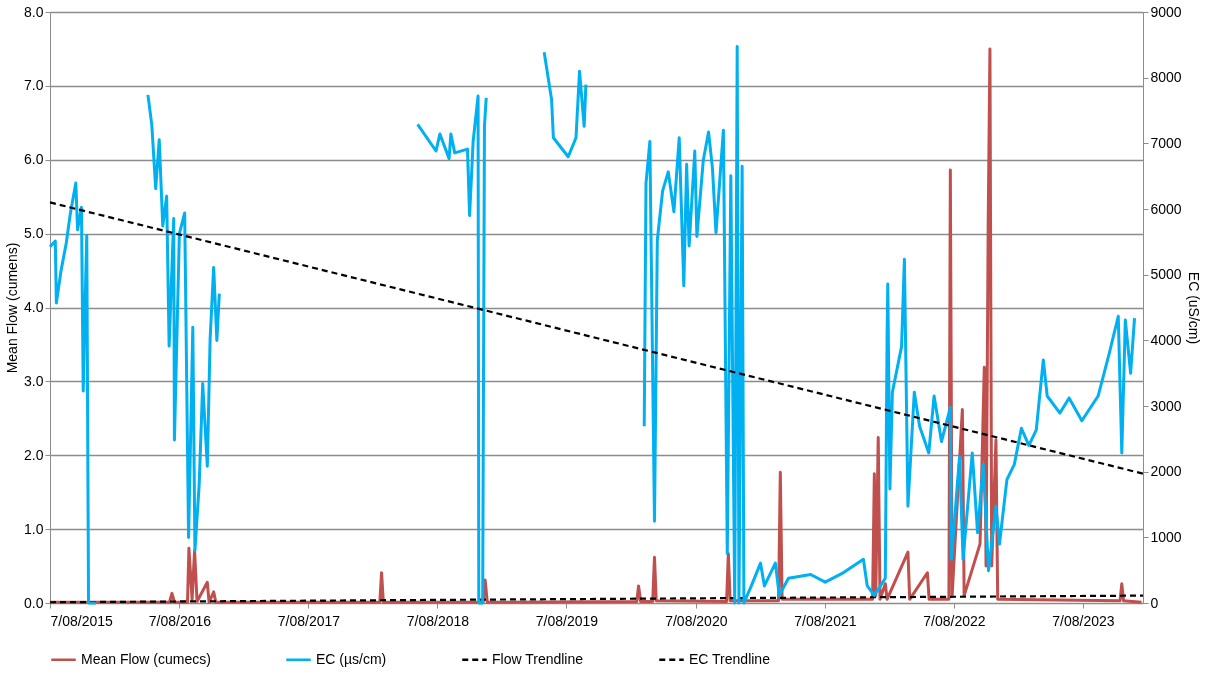  What do you see at coordinates (696, 620) in the screenshot?
I see `x-tick-label: 7/08/2020` at bounding box center [696, 620].